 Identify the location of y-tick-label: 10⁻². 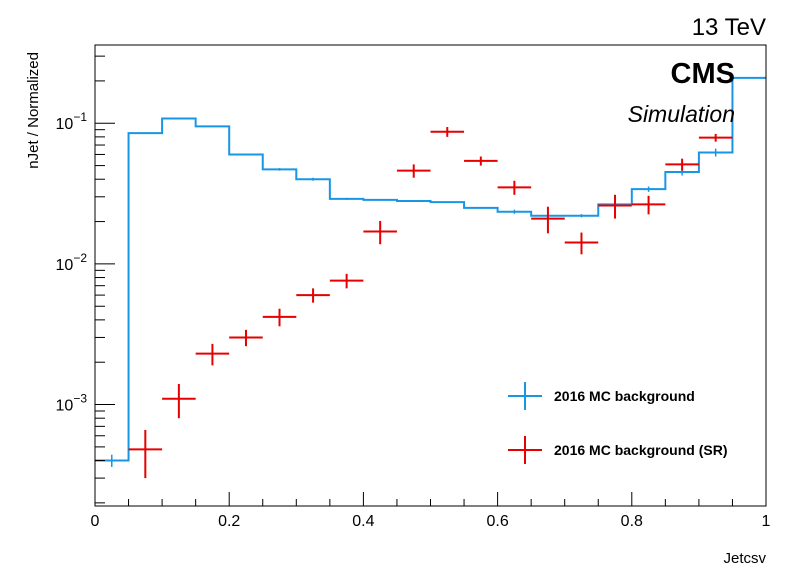
(72, 262).